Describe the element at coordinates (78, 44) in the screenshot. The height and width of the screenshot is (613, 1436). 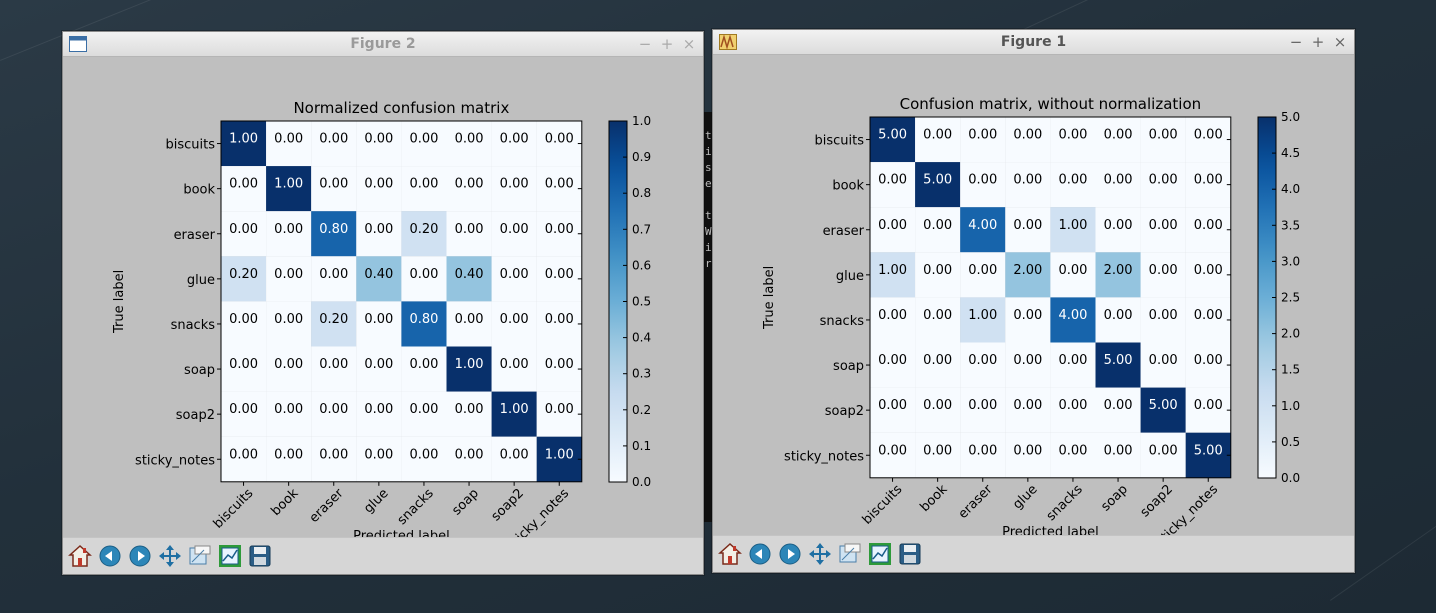
I see `window-app-icon` at that location.